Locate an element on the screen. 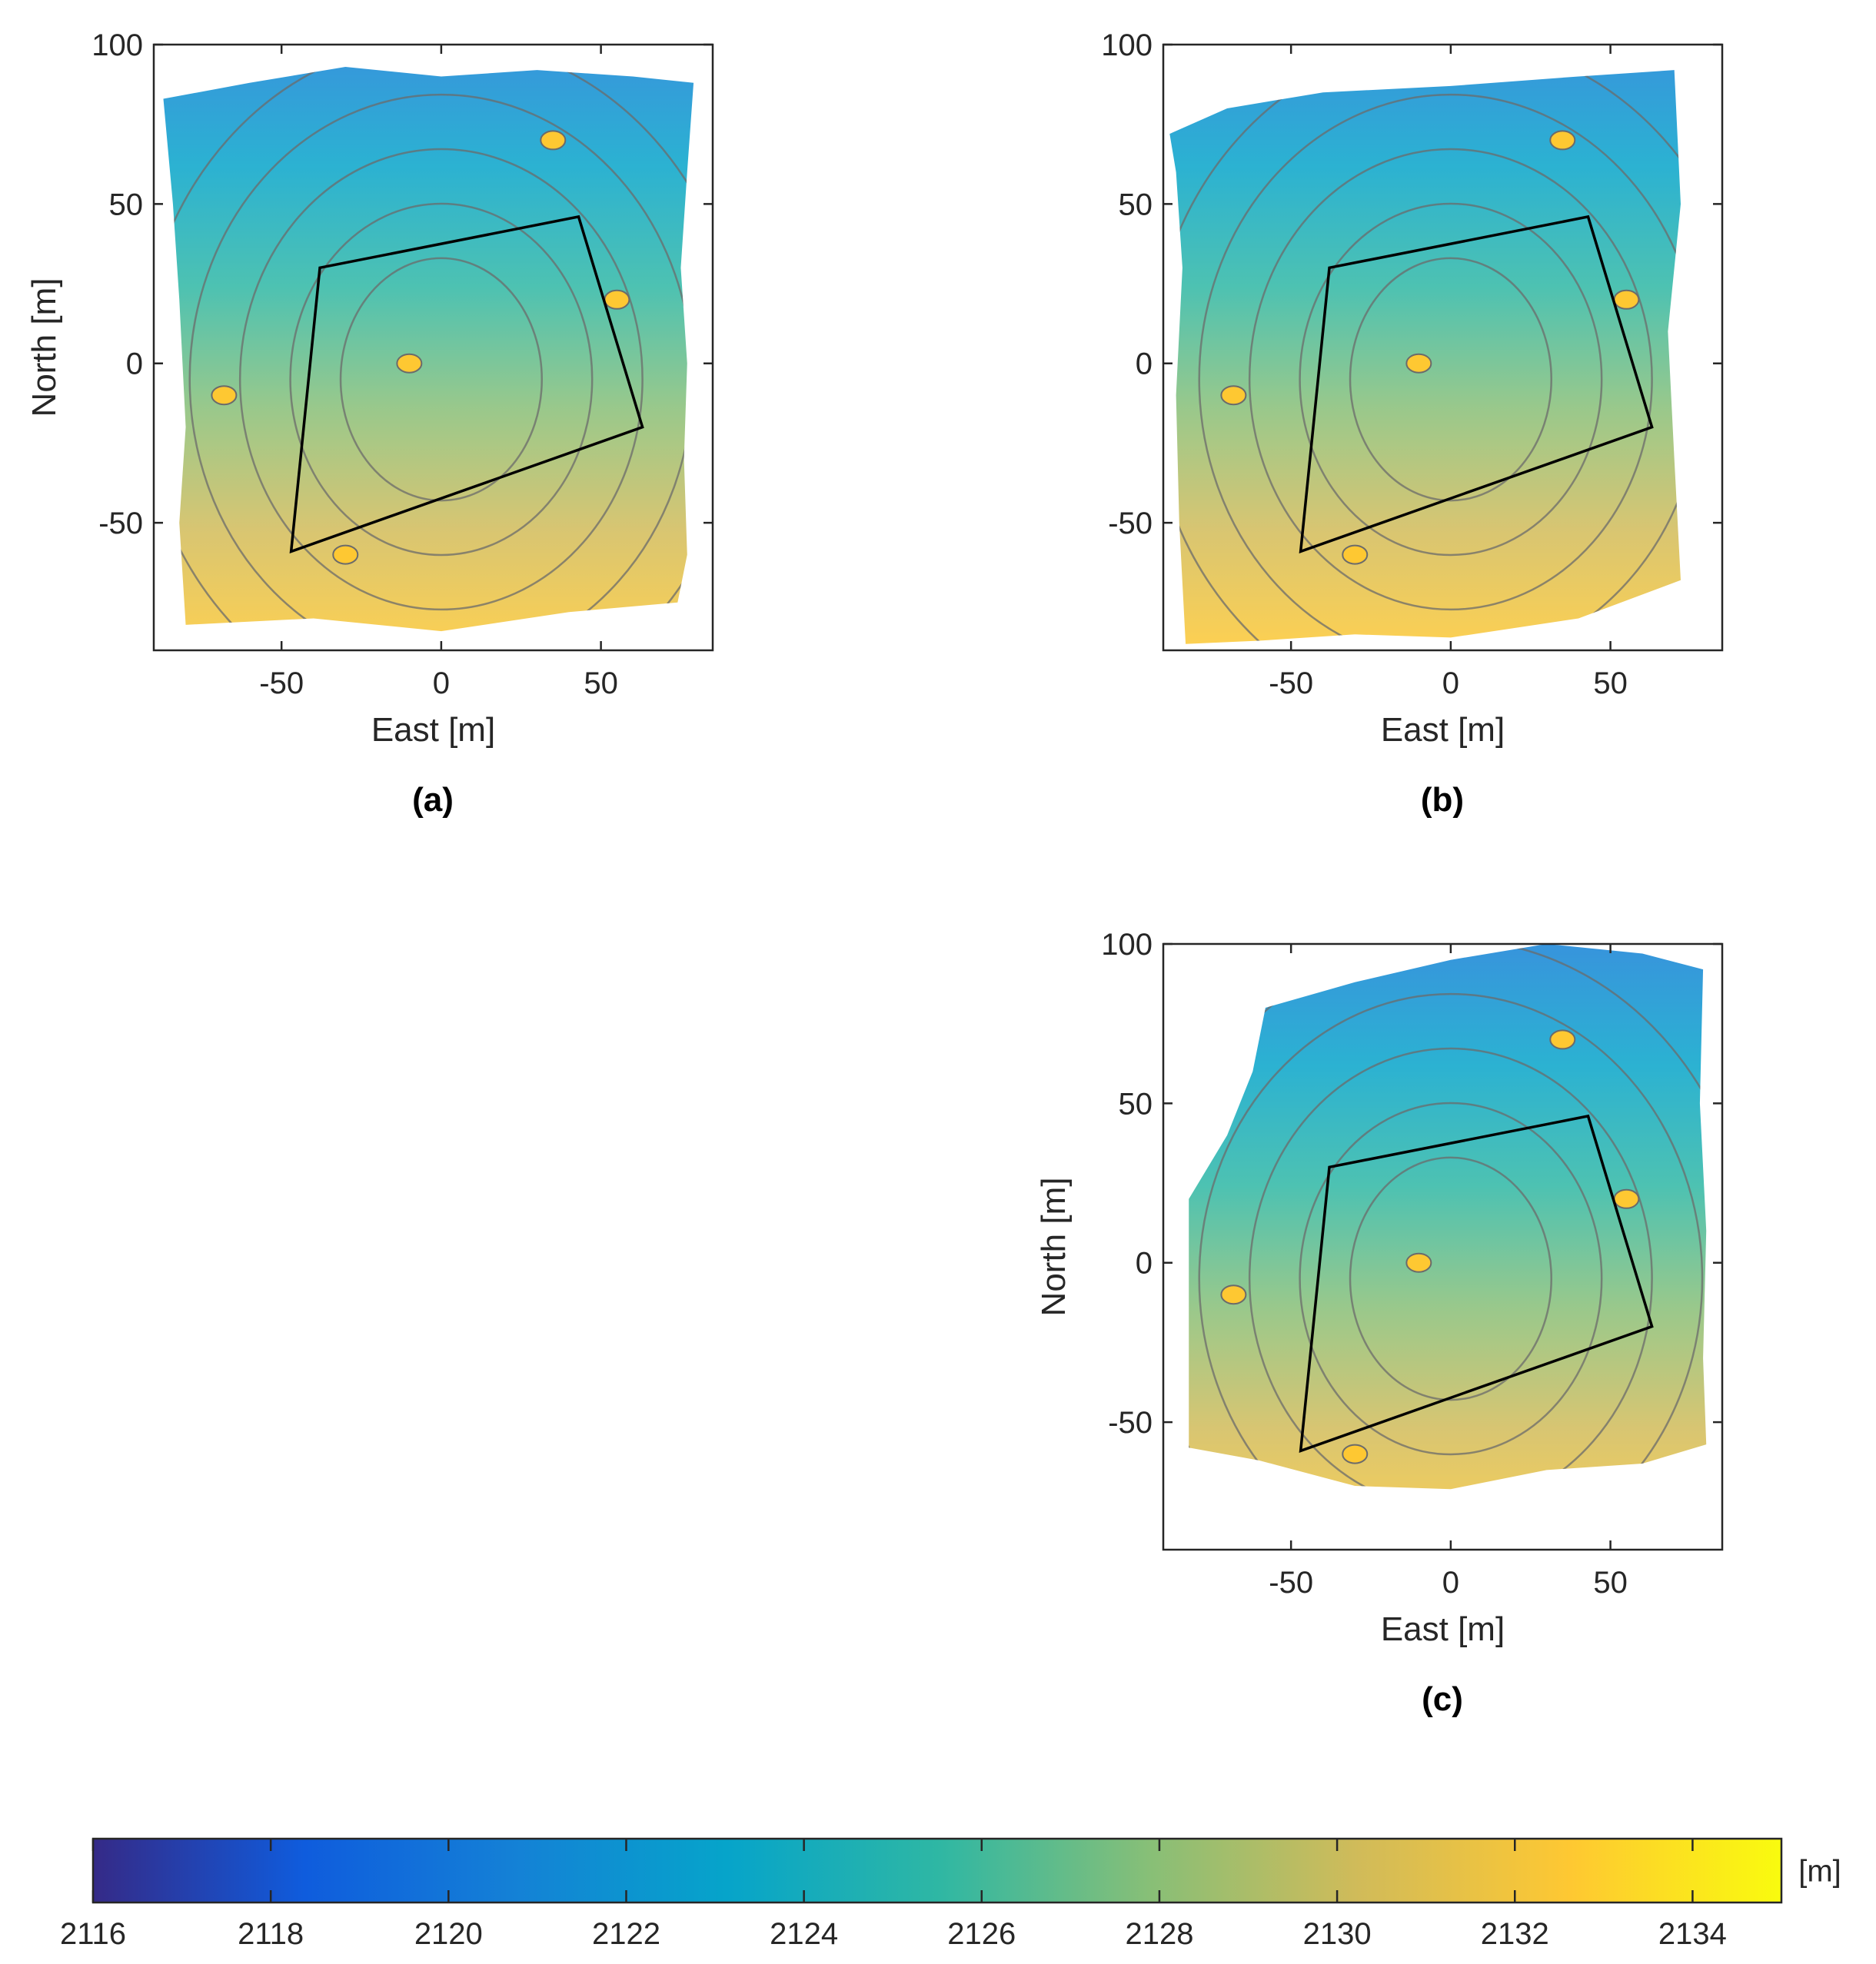 Image resolution: width=1876 pixels, height=1964 pixels. colorbar-gradient is located at coordinates (937, 1871).